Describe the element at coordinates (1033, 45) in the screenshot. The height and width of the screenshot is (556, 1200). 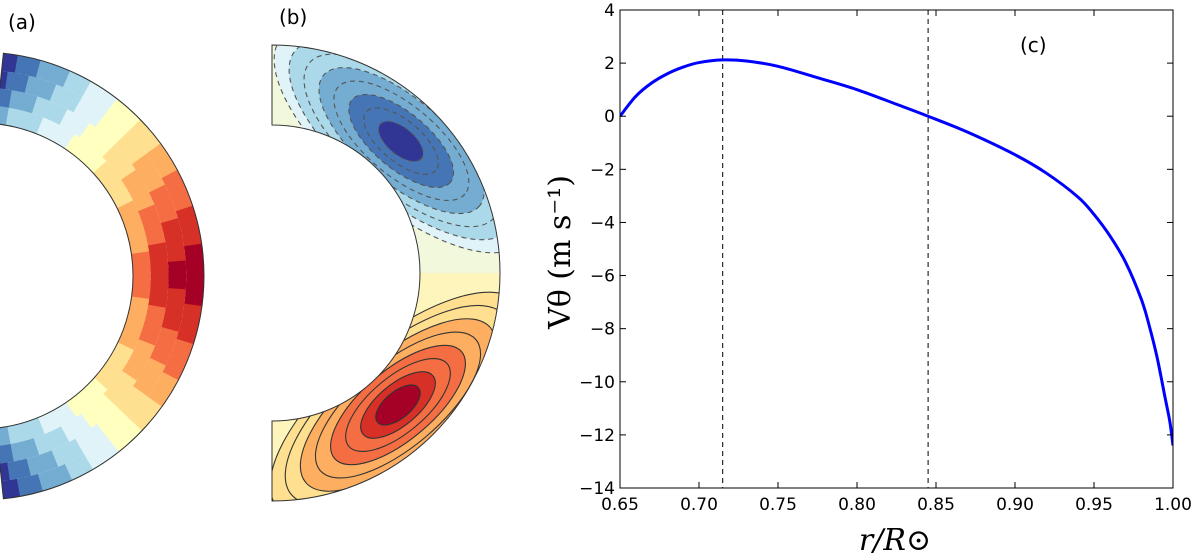
I see `panel-c-label: (c)` at that location.